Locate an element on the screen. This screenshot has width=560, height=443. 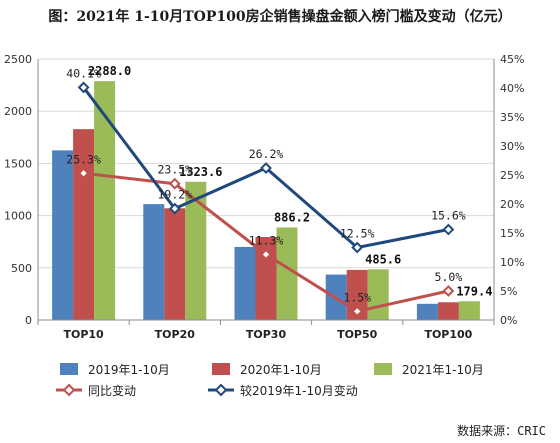
right-tick-label: 35% is located at coordinates (512, 117).